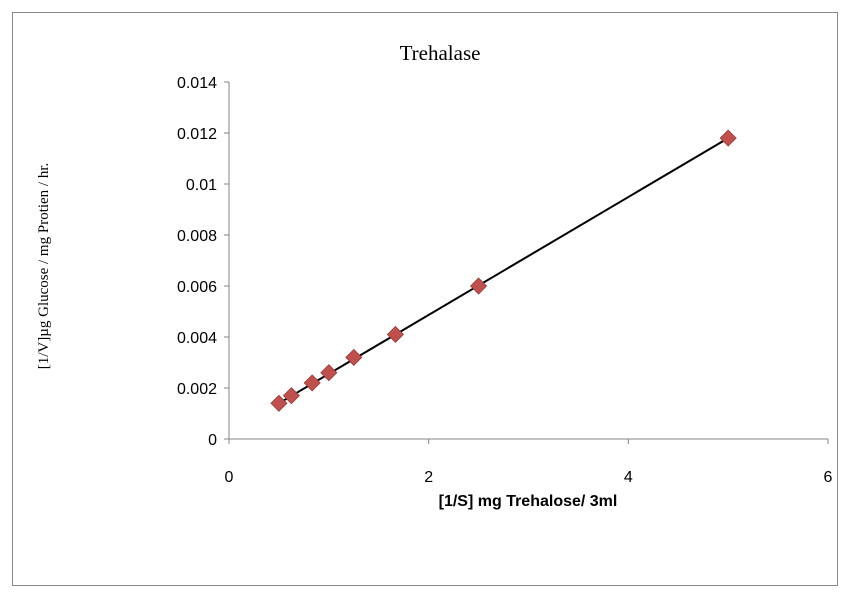  I want to click on chart-title: Trehalase, so click(440, 53).